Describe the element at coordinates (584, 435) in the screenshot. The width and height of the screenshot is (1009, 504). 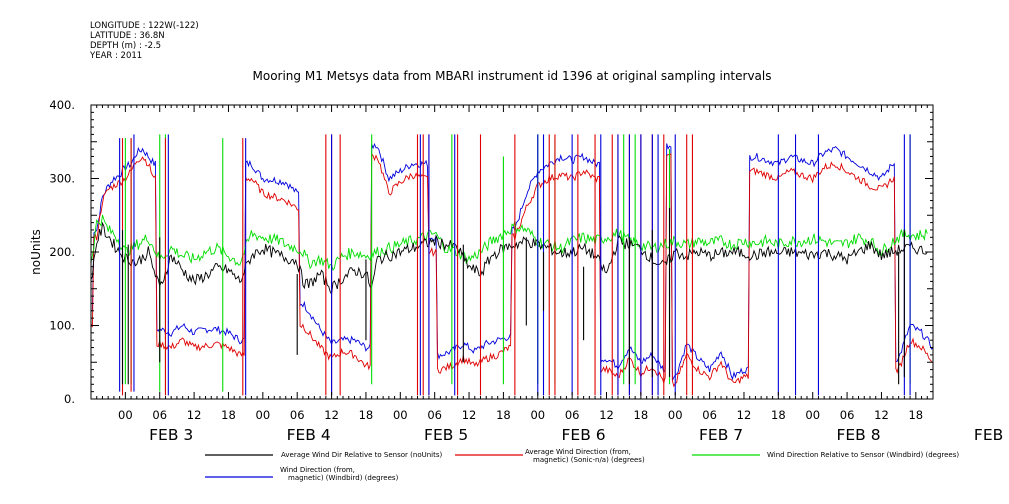
I see `x-day-label: FEB 6` at that location.